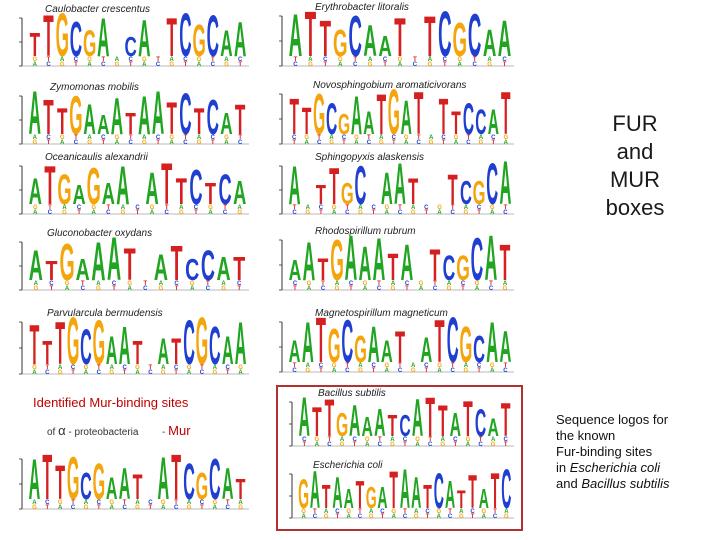 This screenshot has height=540, width=720. What do you see at coordinates (635, 166) in the screenshot?
I see `side-title: FUR and MUR boxes` at bounding box center [635, 166].